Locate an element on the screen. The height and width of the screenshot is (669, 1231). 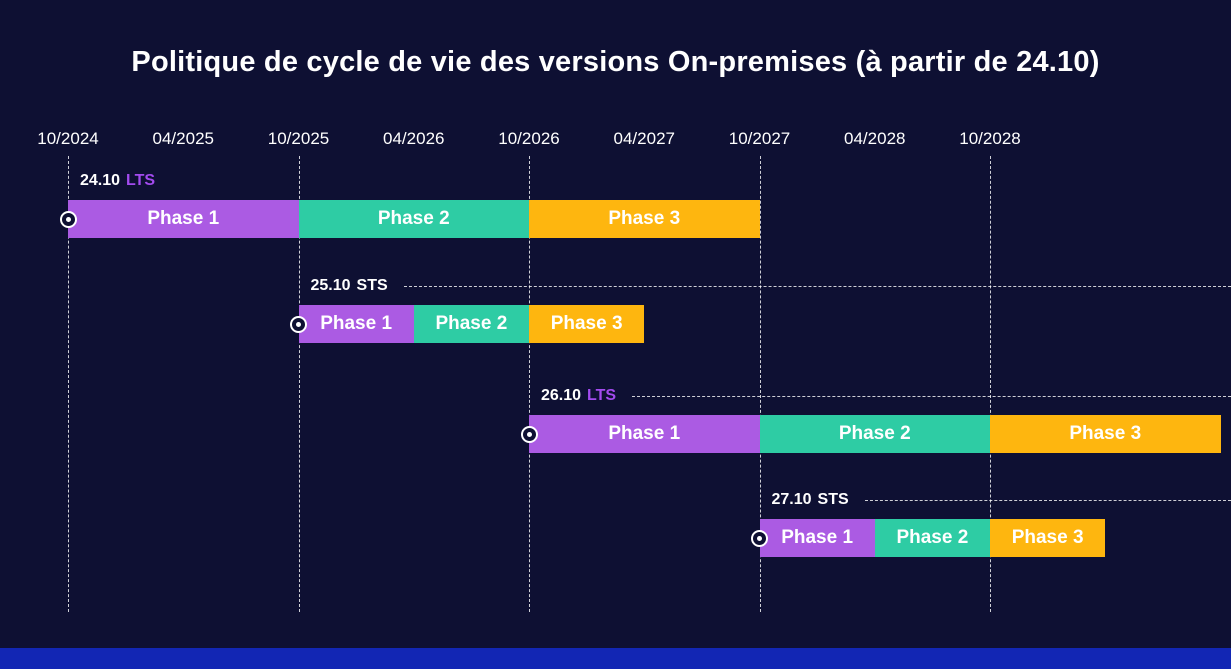
release-label: 26.10 LTS is located at coordinates (886, 396).